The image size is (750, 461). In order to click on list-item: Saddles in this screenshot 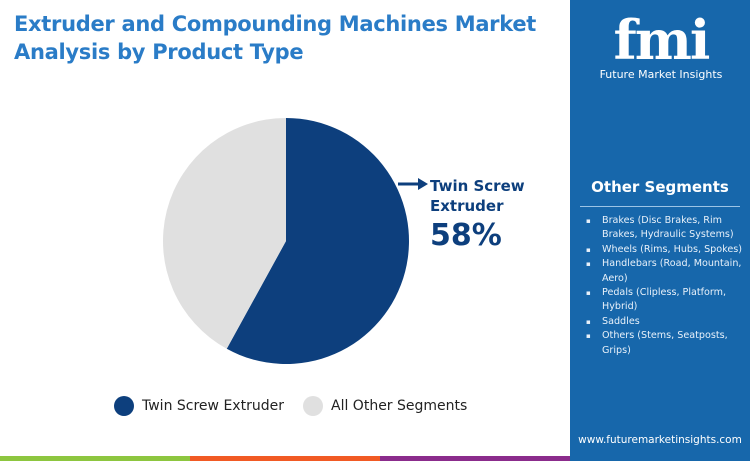, I will do `click(667, 322)`.